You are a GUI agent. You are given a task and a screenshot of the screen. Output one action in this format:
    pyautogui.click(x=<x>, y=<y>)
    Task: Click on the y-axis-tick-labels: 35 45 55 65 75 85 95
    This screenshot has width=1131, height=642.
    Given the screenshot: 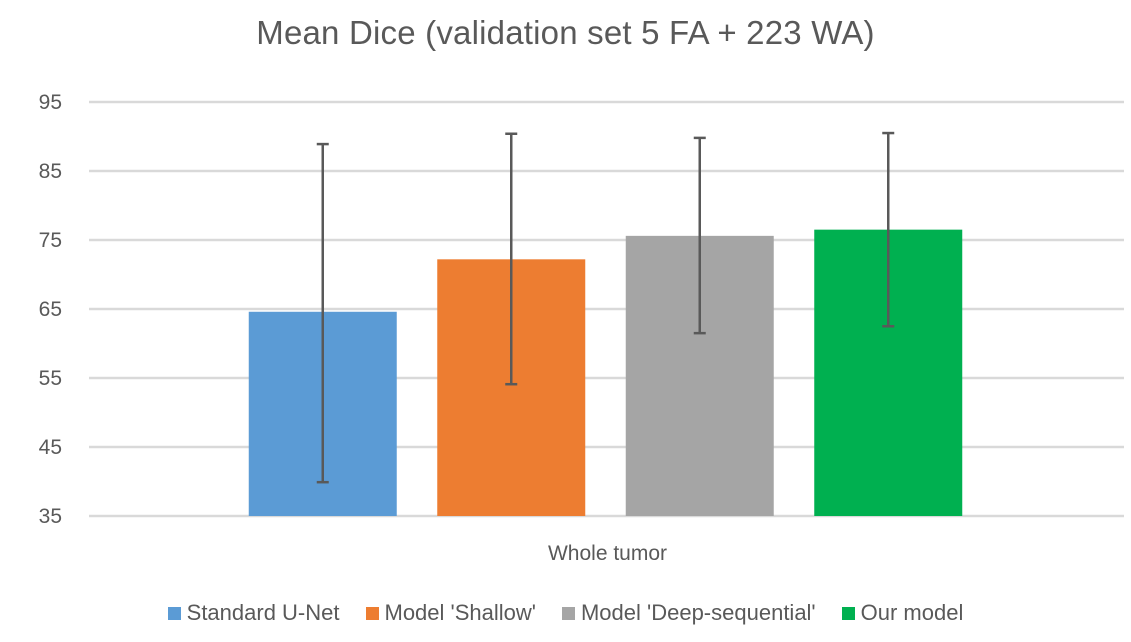 What is the action you would take?
    pyautogui.click(x=50, y=309)
    